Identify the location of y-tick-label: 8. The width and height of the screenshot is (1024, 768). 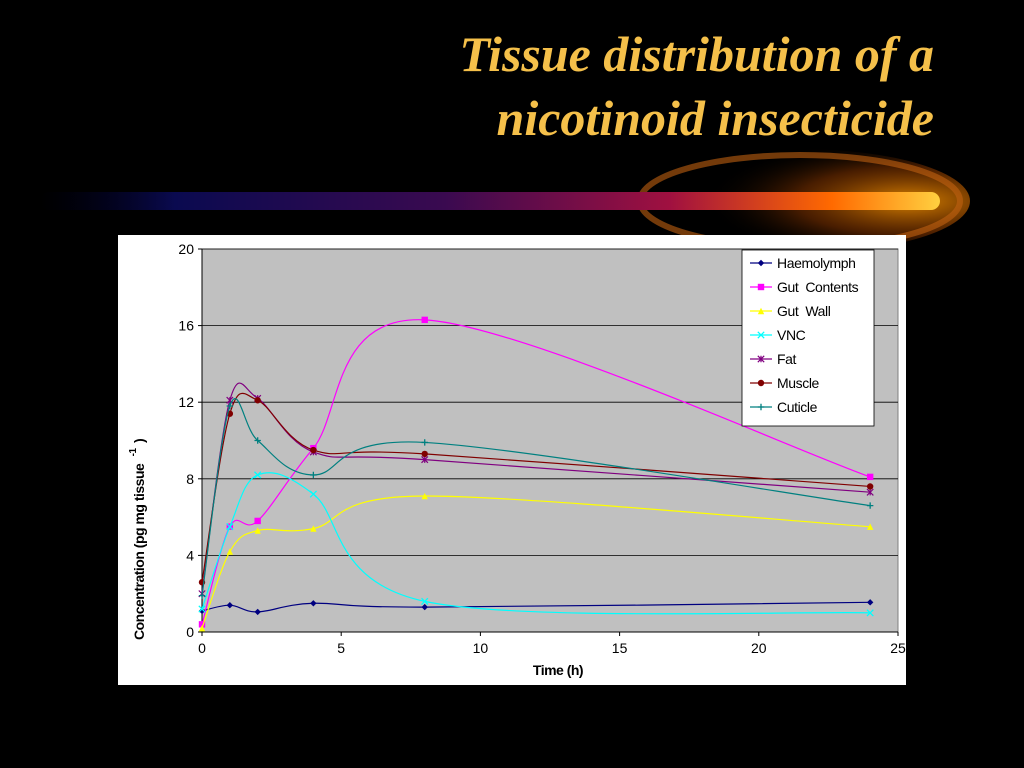
(190, 479).